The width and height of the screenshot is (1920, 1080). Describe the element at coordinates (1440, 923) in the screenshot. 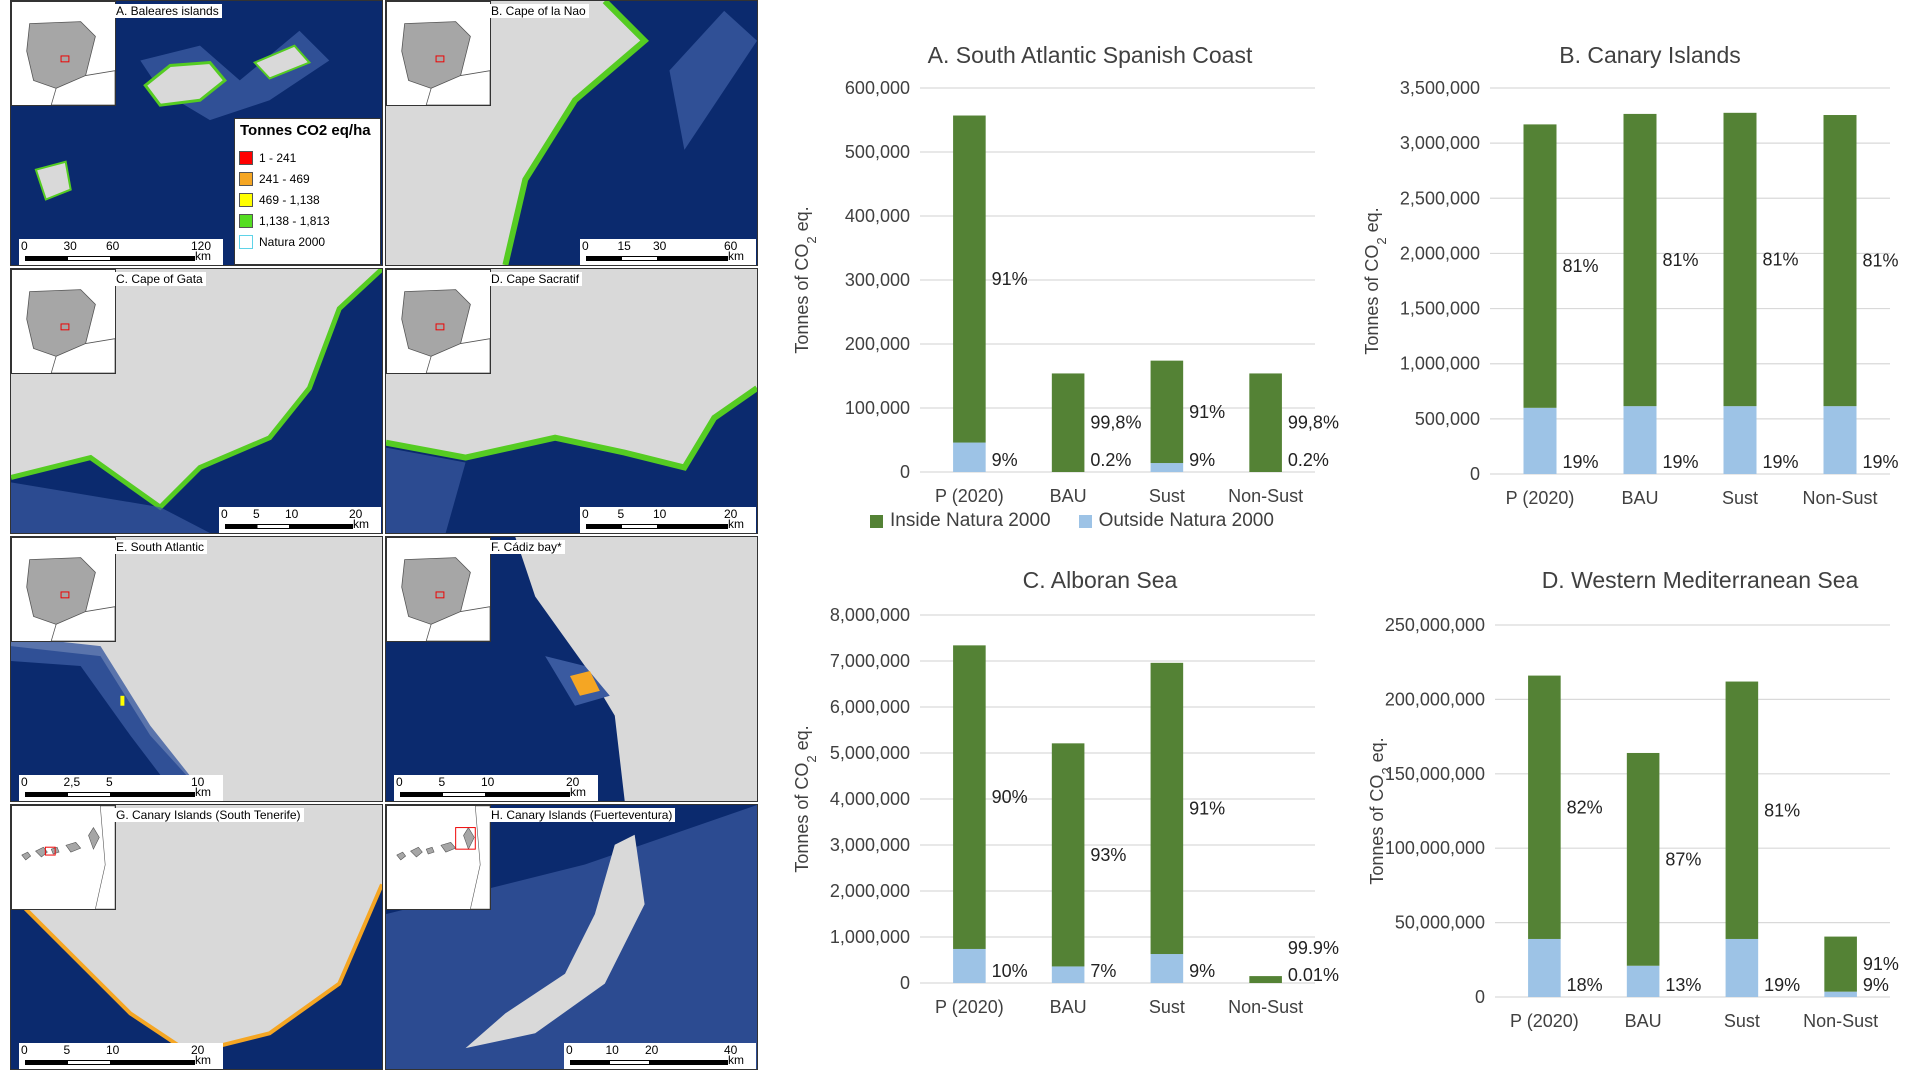

I see `y-tick-label: 50,000,000` at that location.